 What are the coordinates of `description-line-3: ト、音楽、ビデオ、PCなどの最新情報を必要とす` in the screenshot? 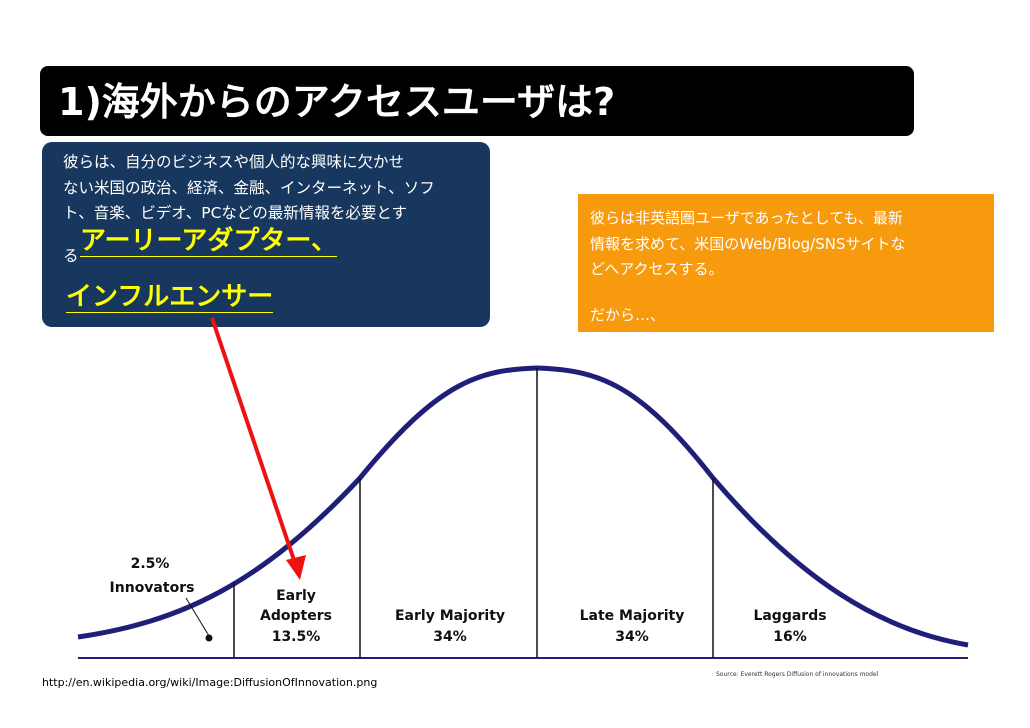 It's located at (235, 213).